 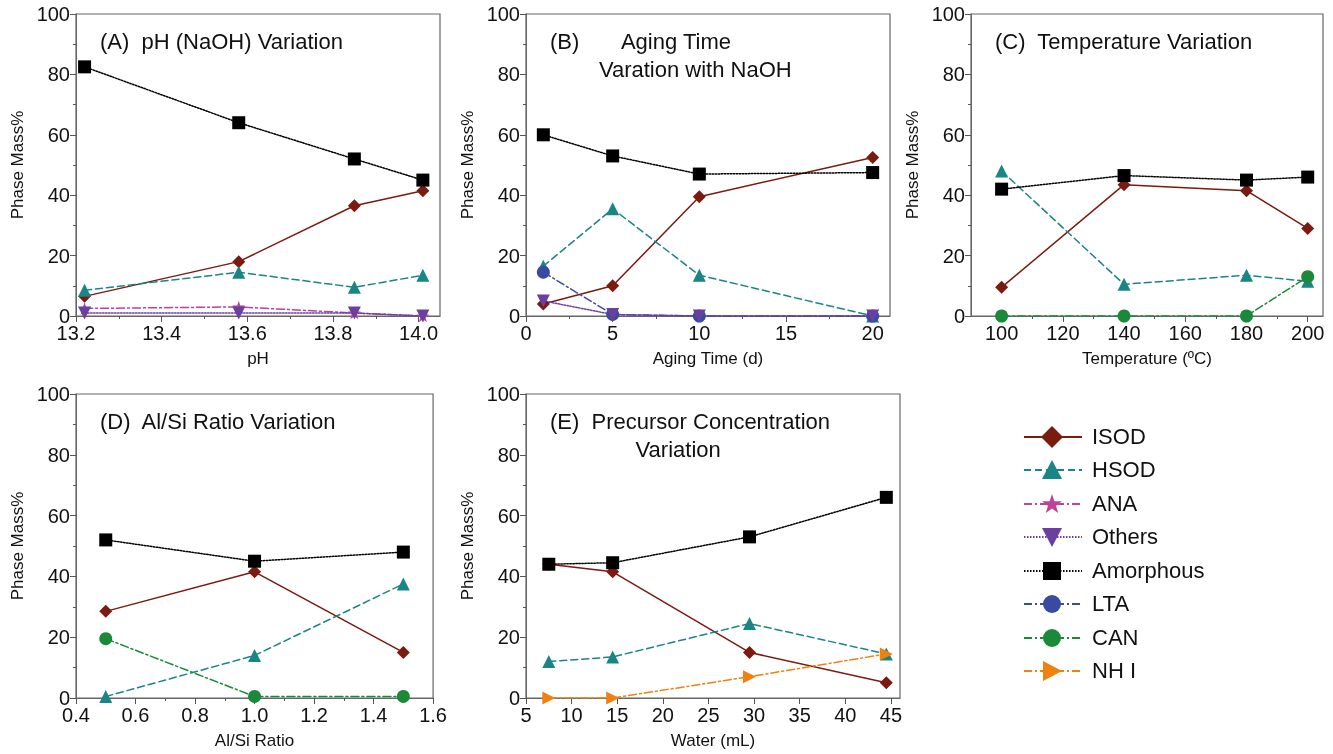 What do you see at coordinates (799, 715) in the screenshot?
I see `x-tick-label: 35` at bounding box center [799, 715].